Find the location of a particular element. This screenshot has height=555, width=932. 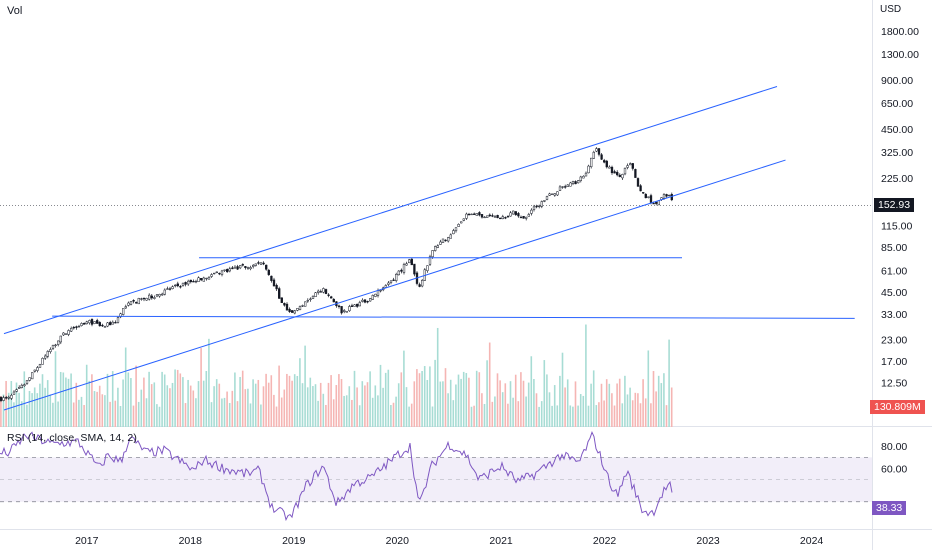

rsi-indicator-label: RSI (14, close, SMA, 14, 2) is located at coordinates (72, 438).